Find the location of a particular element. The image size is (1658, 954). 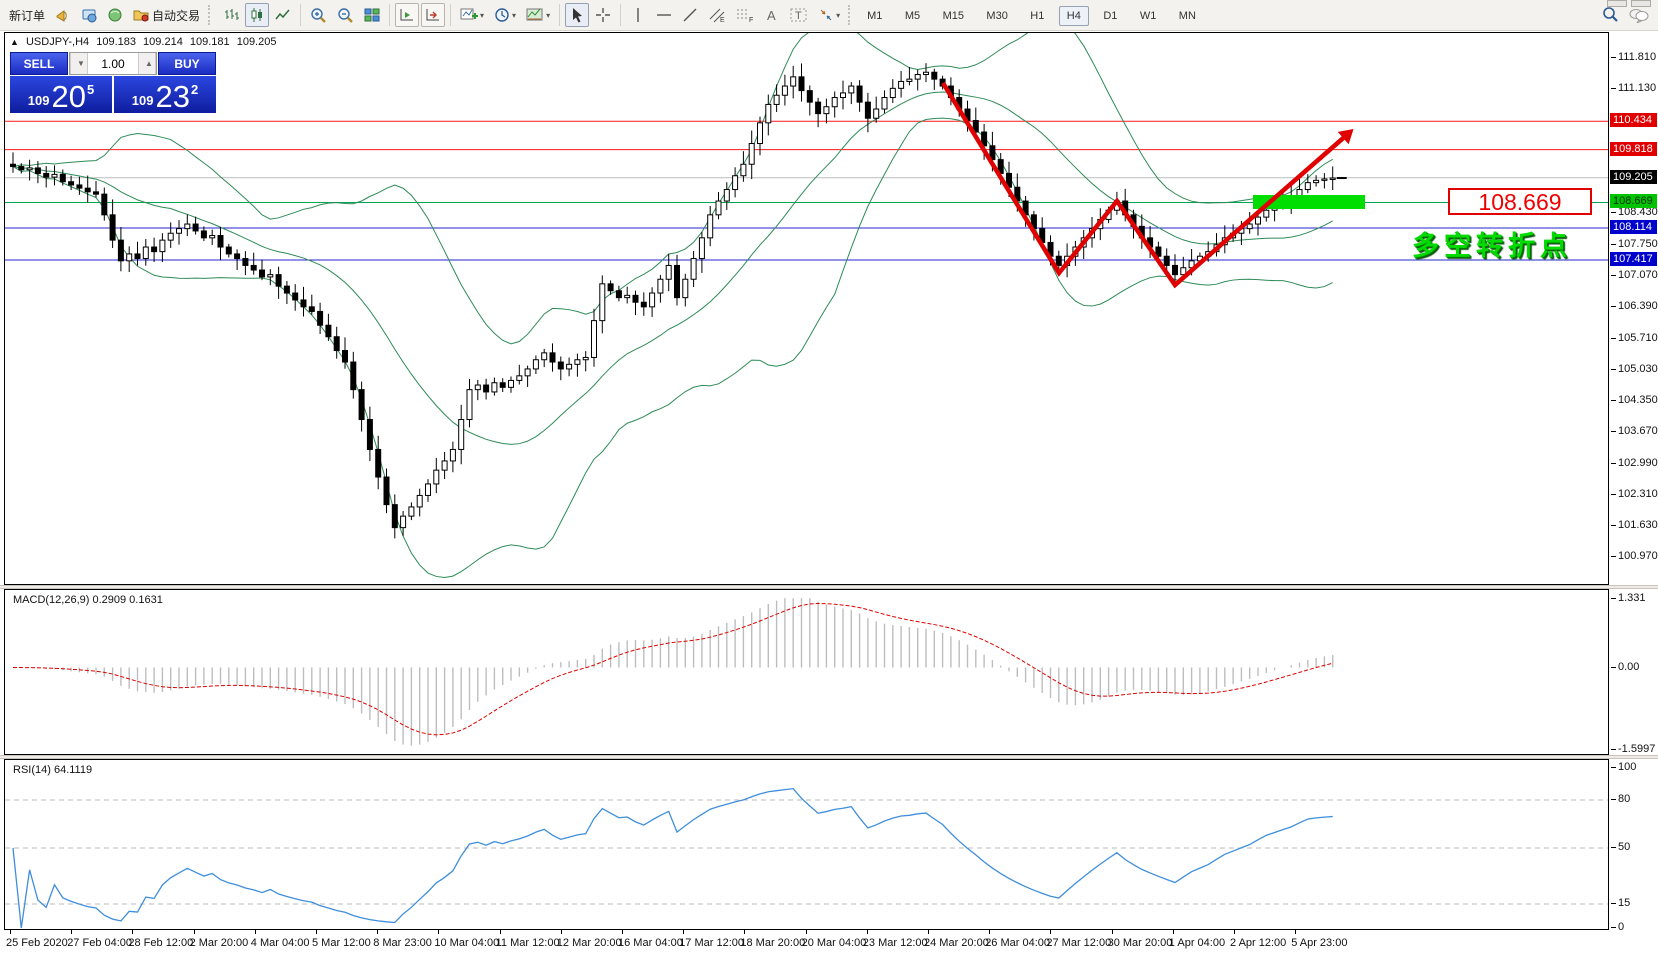

tf-m30-button: M30 is located at coordinates (997, 16).